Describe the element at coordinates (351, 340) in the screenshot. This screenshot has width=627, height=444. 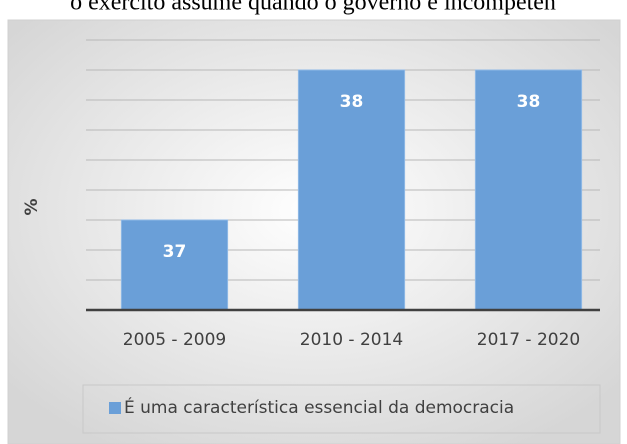
I see `x-tick-label: 2010 - 2014` at that location.